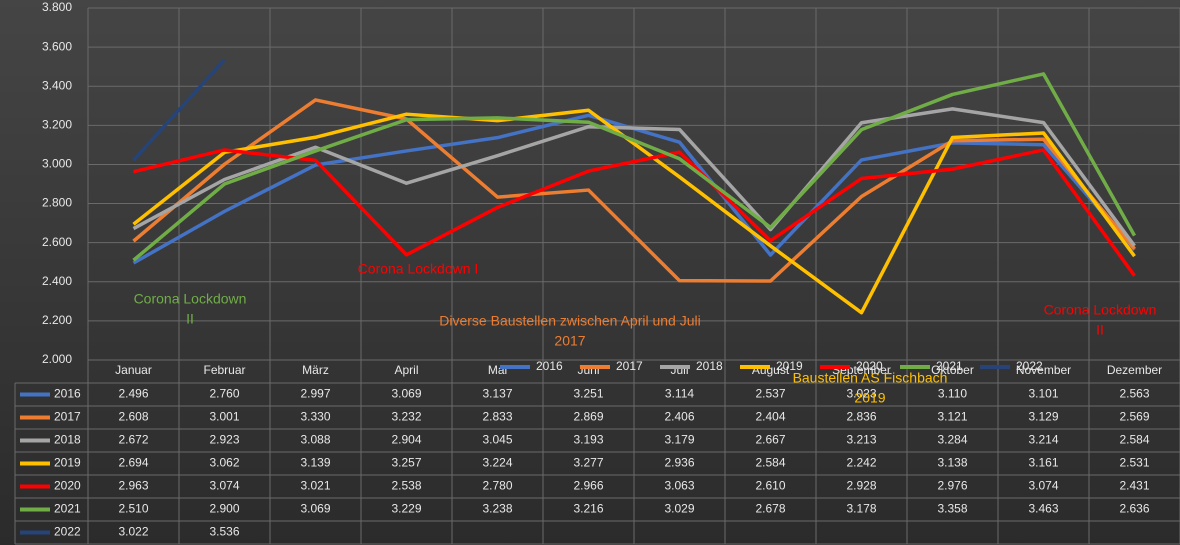 Image resolution: width=1180 pixels, height=545 pixels. Describe the element at coordinates (1134, 509) in the screenshot. I see `table-cell: 2.636` at that location.